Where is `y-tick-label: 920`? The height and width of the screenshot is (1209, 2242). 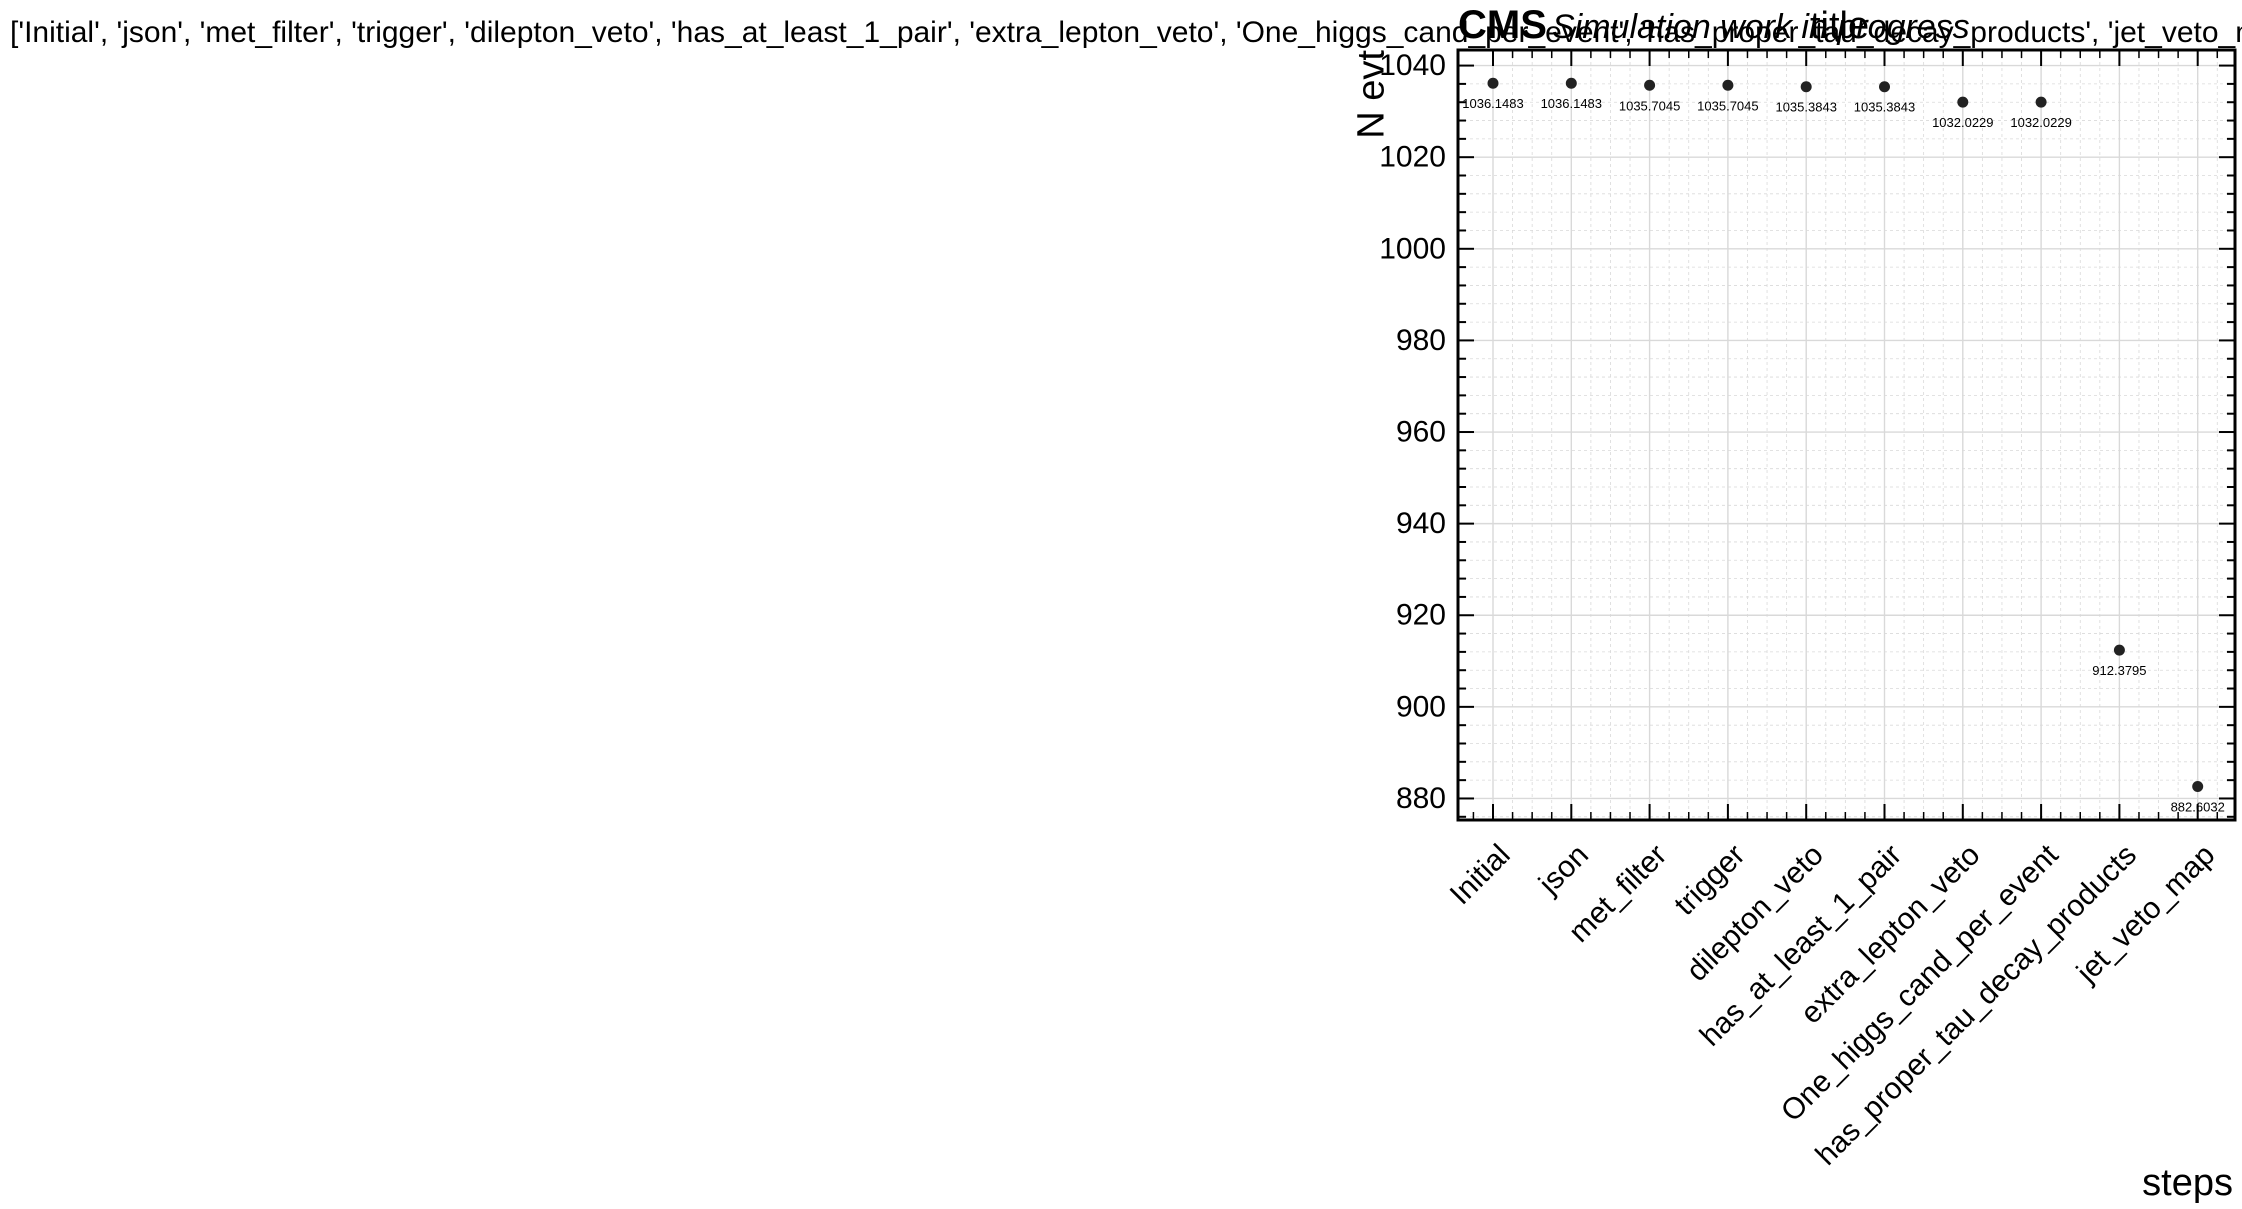 y-tick-label: 920 is located at coordinates (1421, 615).